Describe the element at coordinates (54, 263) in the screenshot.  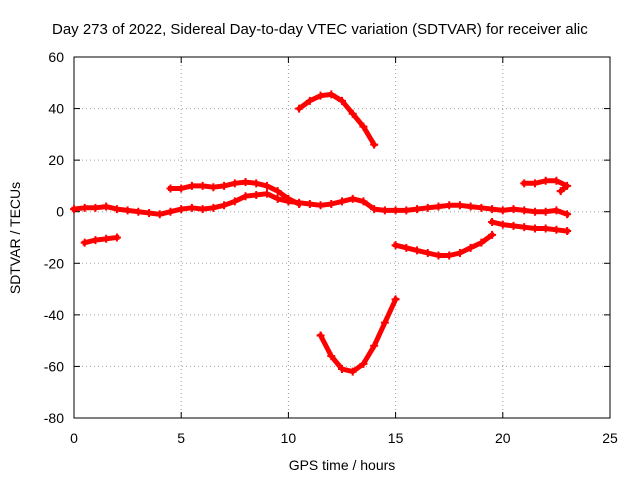
I see `y-tick-label: -20` at that location.